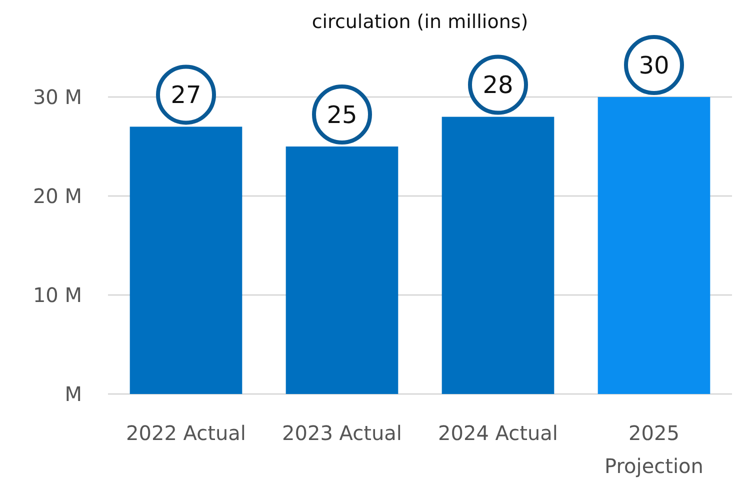 This screenshot has height=492, width=748. I want to click on x-tick-label: 2025 Projection, so click(654, 449).